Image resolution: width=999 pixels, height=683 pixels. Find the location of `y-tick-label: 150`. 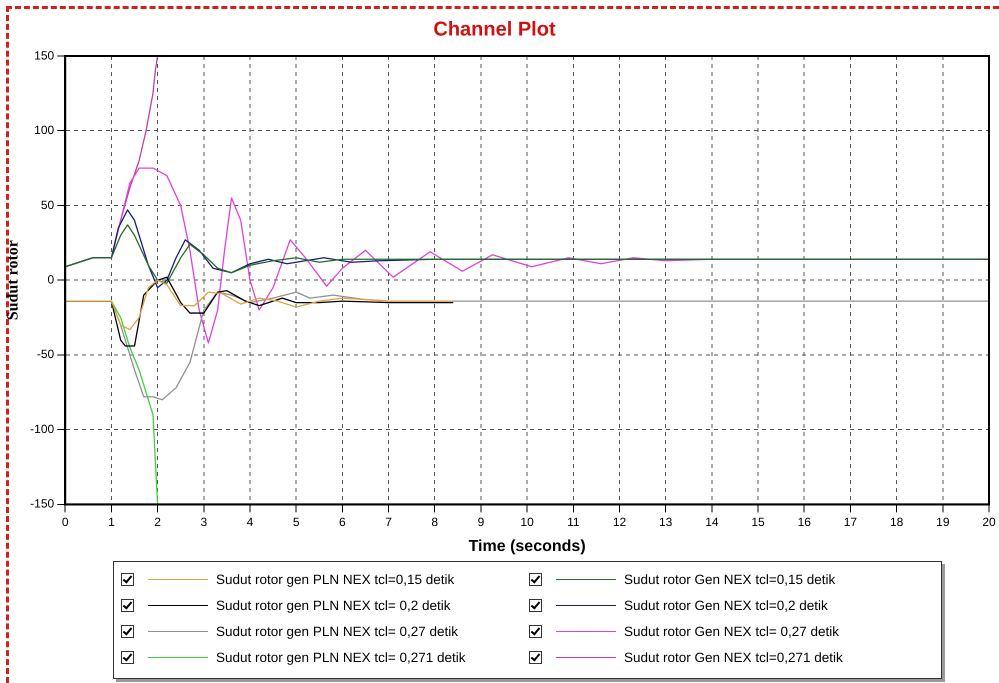

y-tick-label: 150 is located at coordinates (44, 55).